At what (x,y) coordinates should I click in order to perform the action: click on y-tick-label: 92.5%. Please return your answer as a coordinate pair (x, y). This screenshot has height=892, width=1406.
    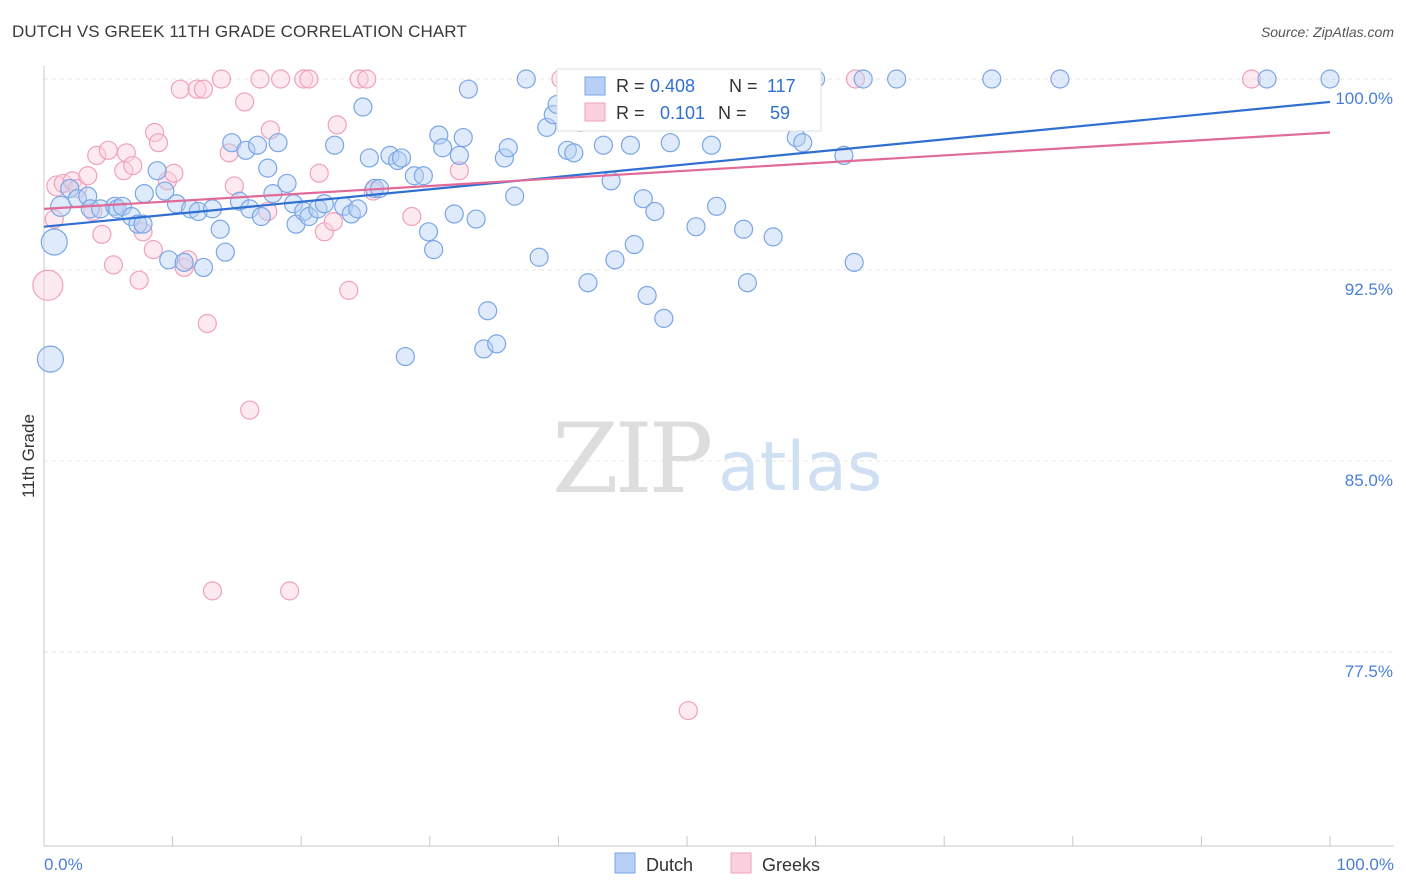
    Looking at the image, I should click on (1369, 289).